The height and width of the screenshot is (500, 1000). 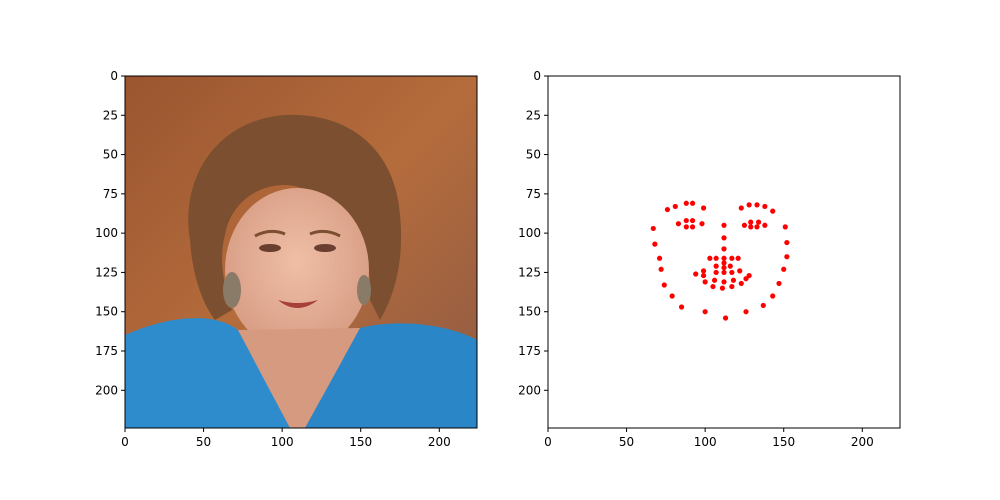 I want to click on photo-eye-left, so click(x=270, y=248).